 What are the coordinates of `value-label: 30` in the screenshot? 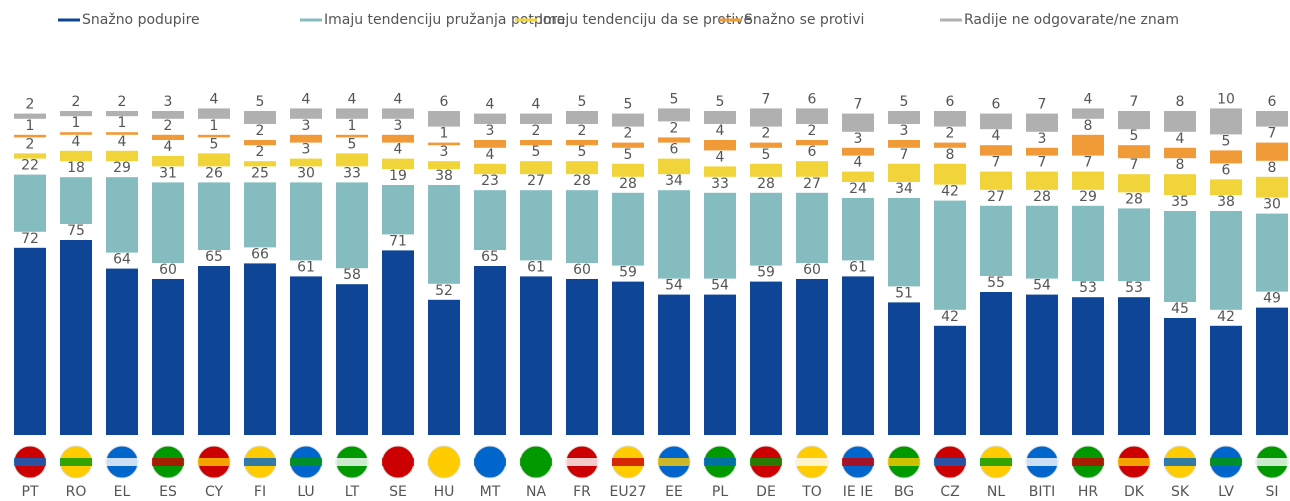 It's located at (1272, 205).